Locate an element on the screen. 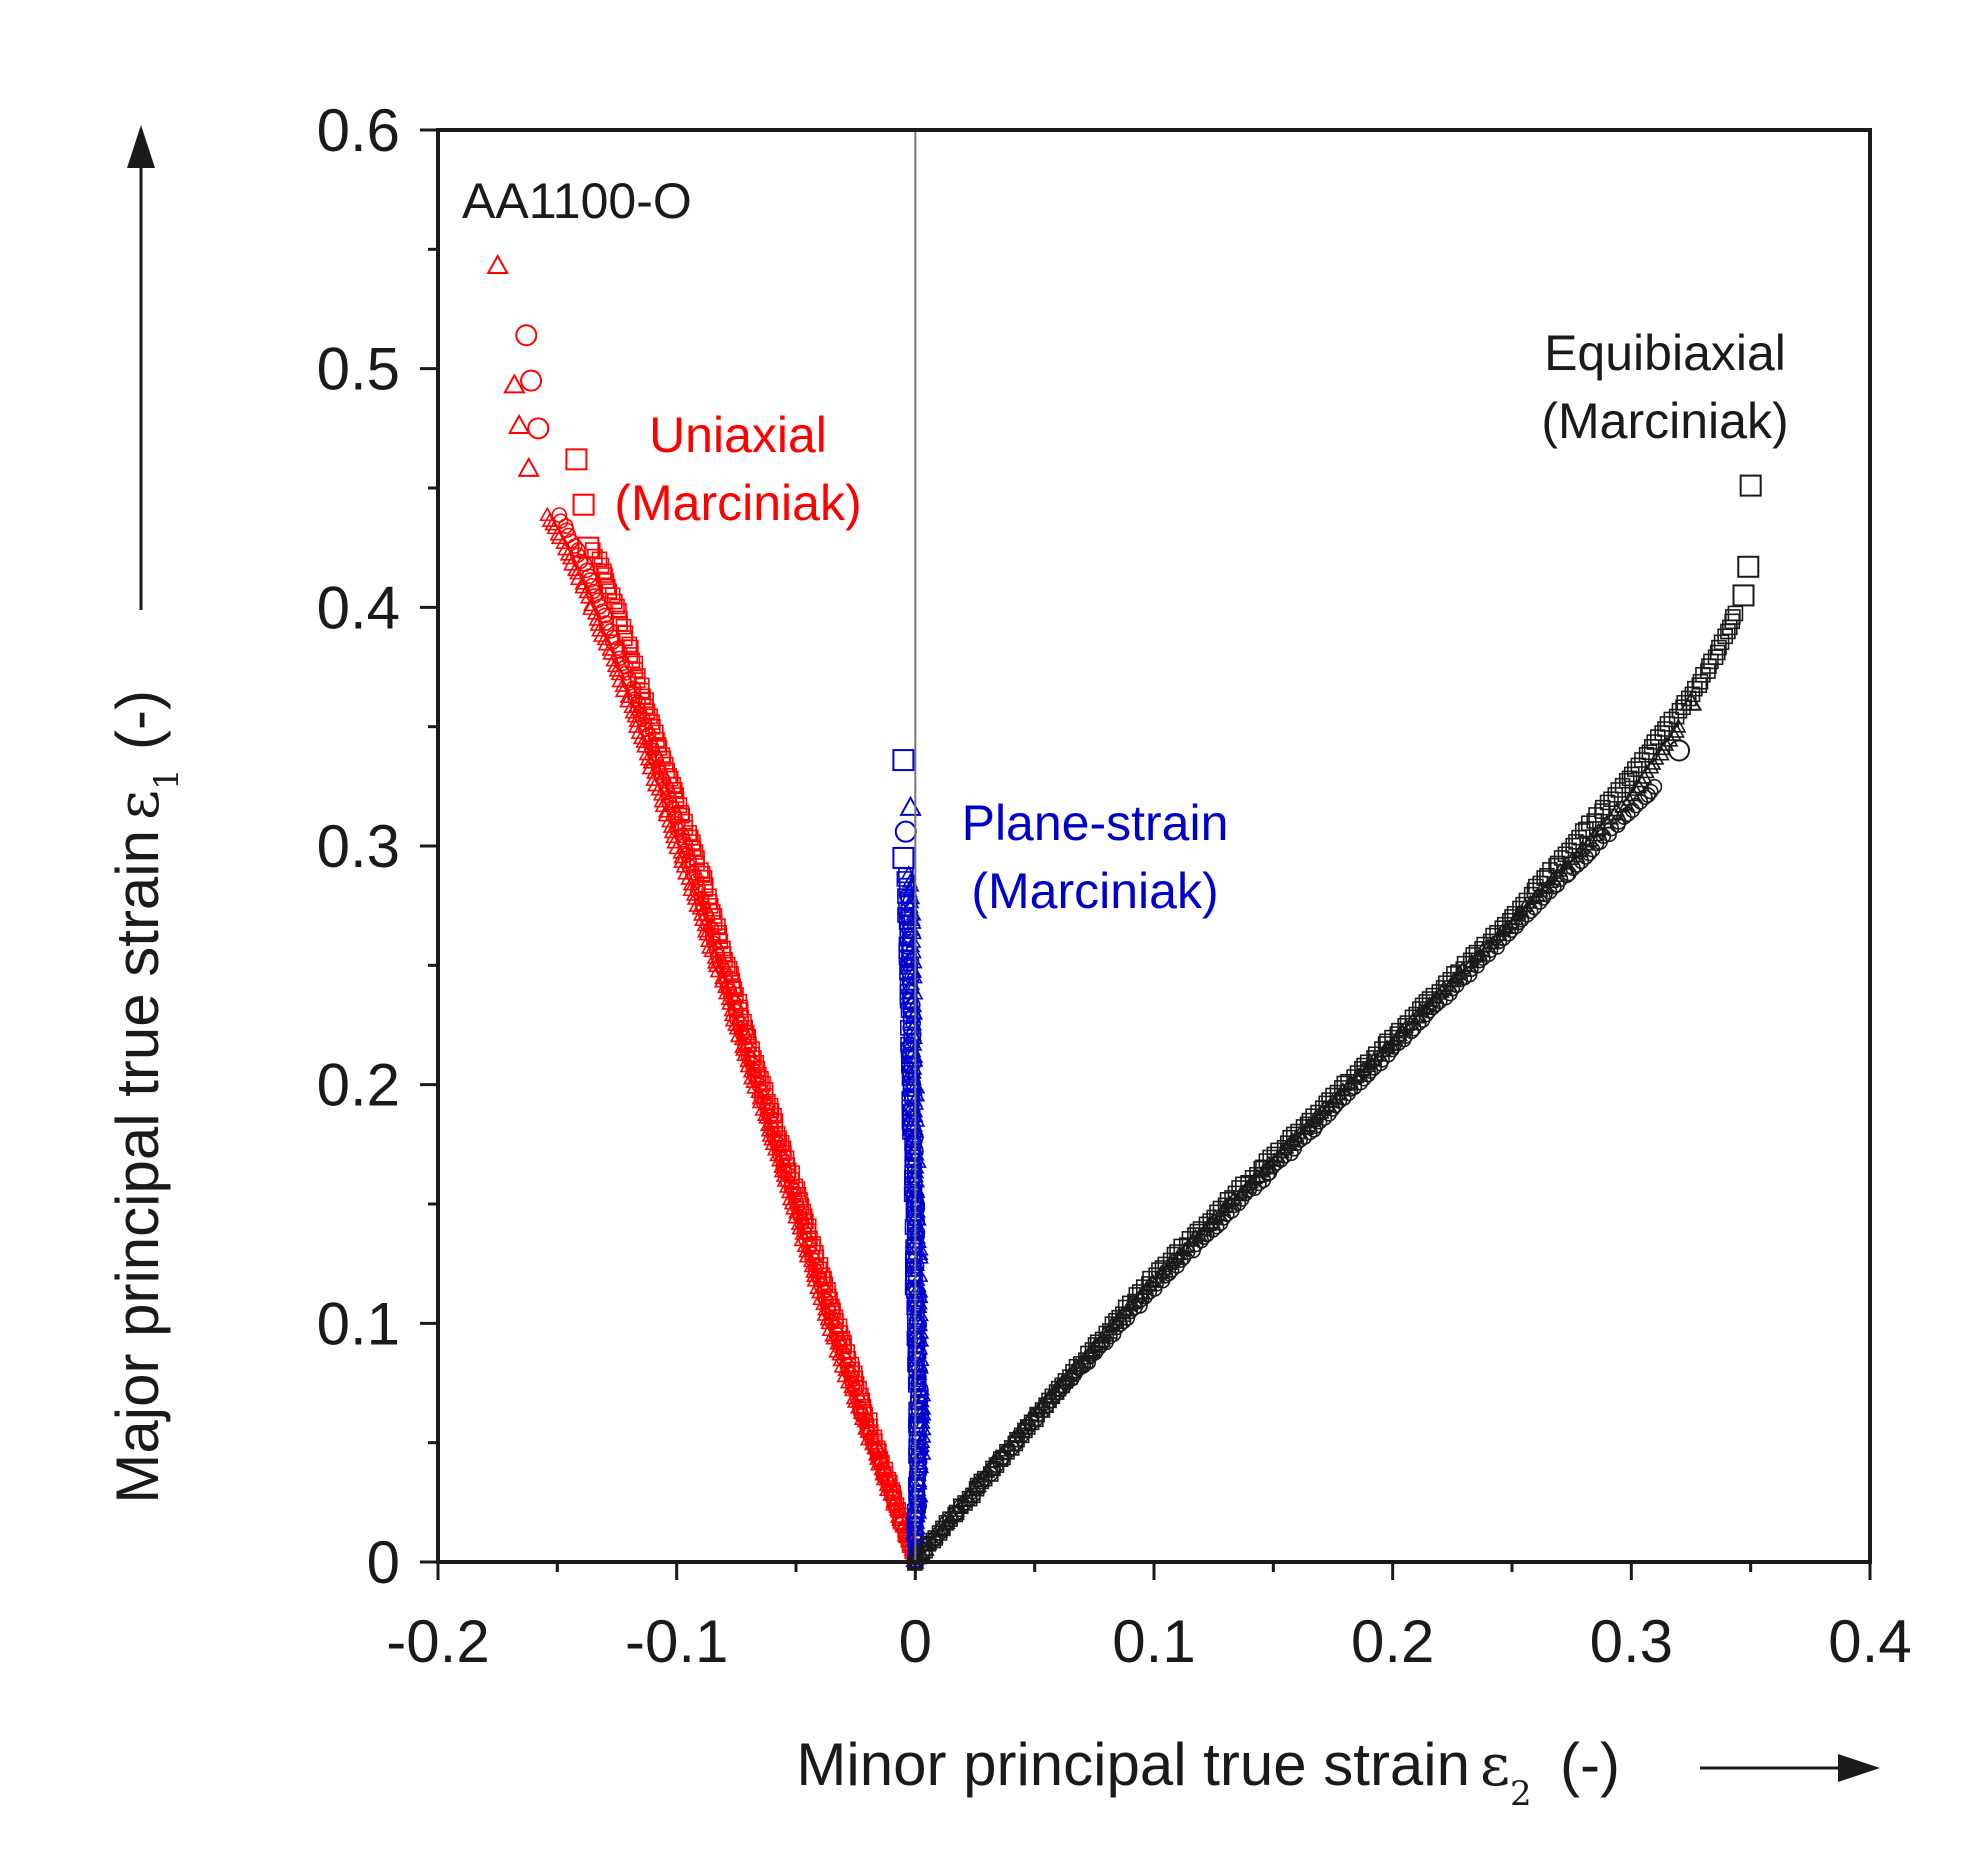 The image size is (1971, 1860). y-tick-label: 0 is located at coordinates (383, 1562).